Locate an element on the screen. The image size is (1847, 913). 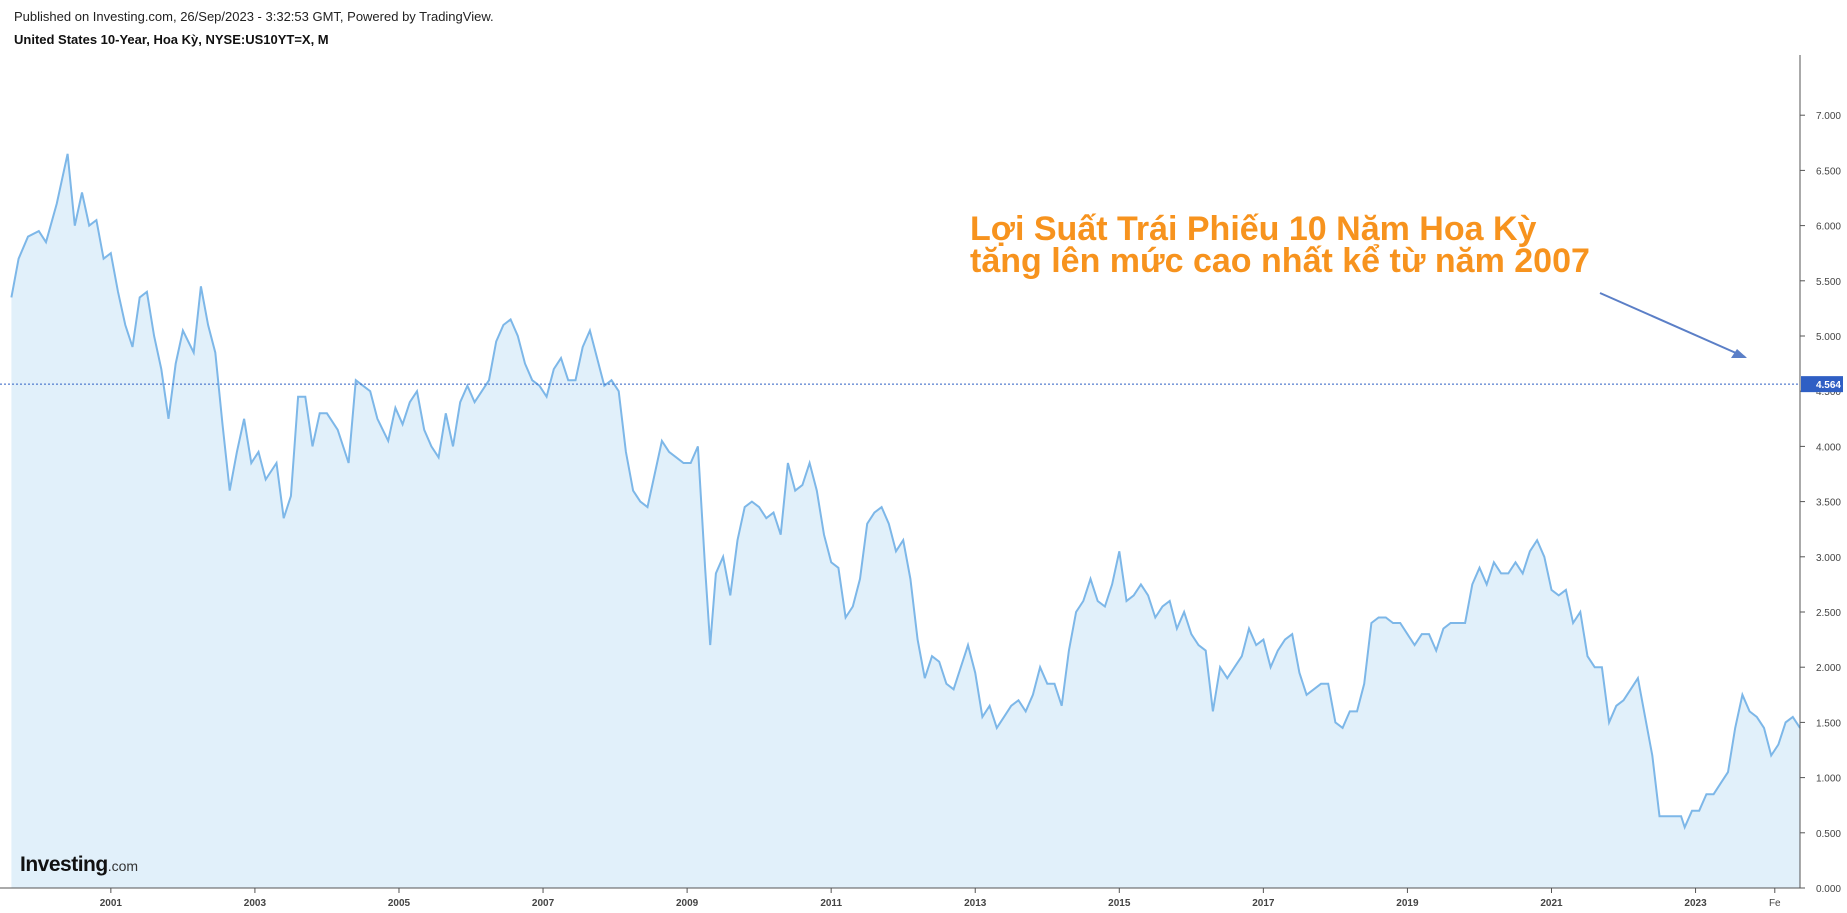
last-value-label: 4.564 is located at coordinates (1828, 385).